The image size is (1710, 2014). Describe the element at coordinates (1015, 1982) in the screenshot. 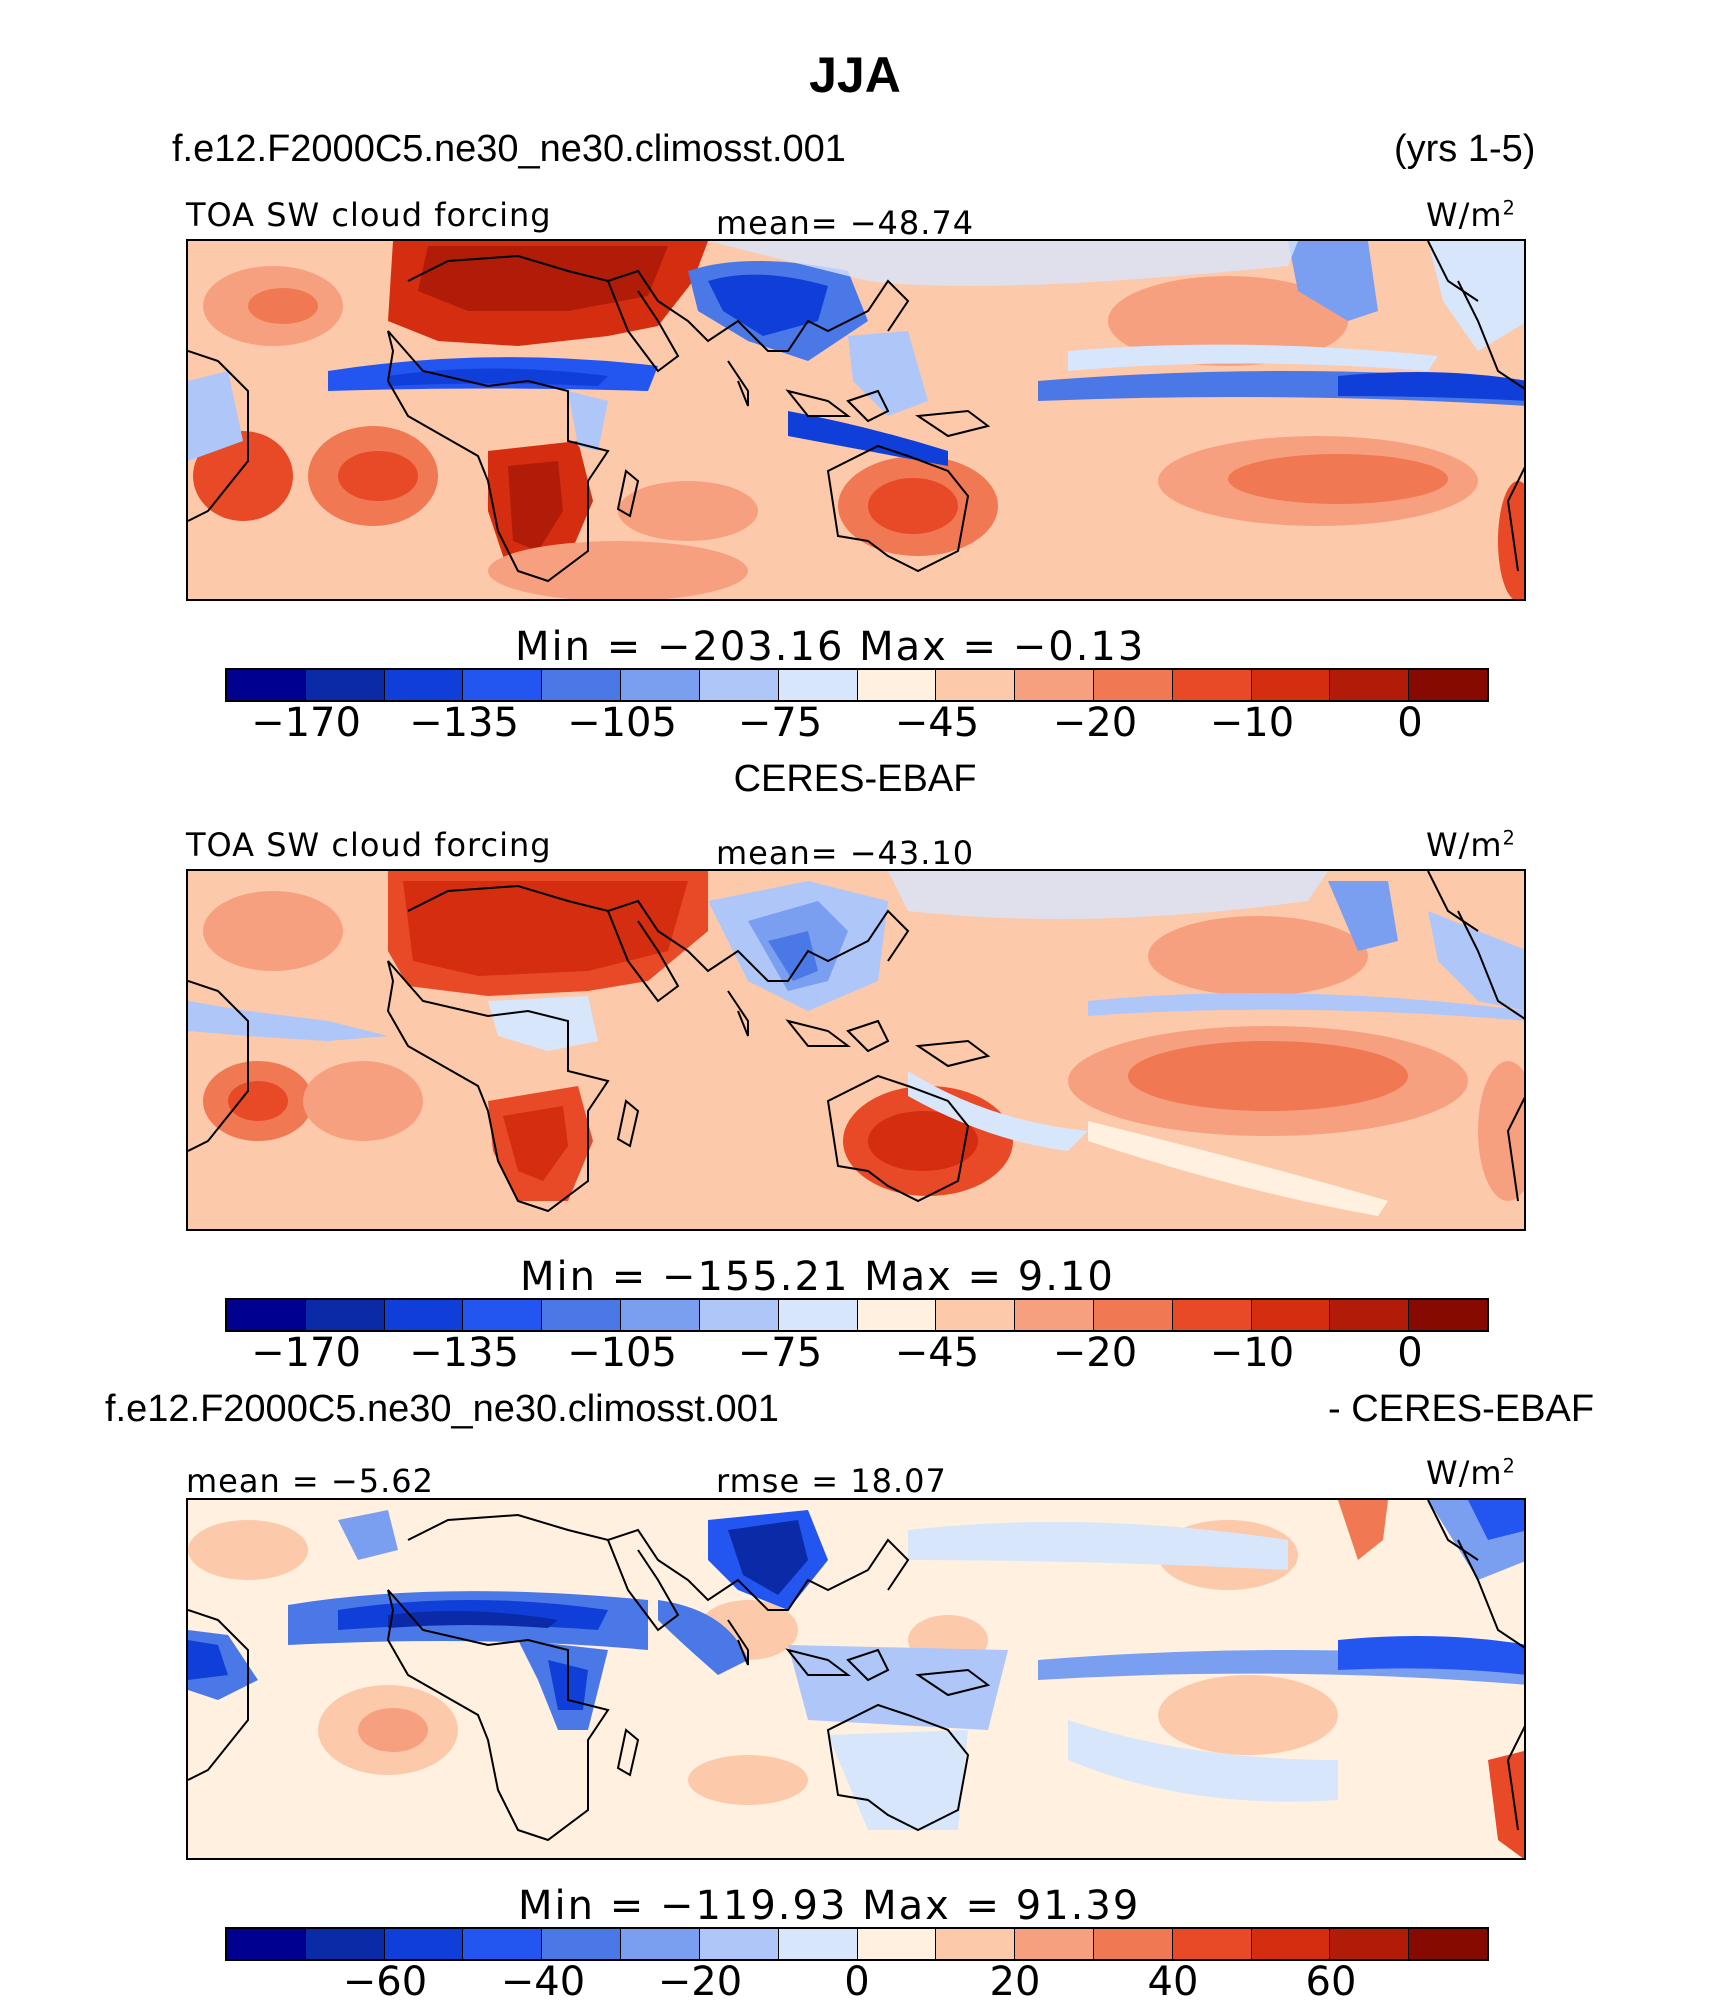

I see `panel3-colorbar-tick: 20` at that location.